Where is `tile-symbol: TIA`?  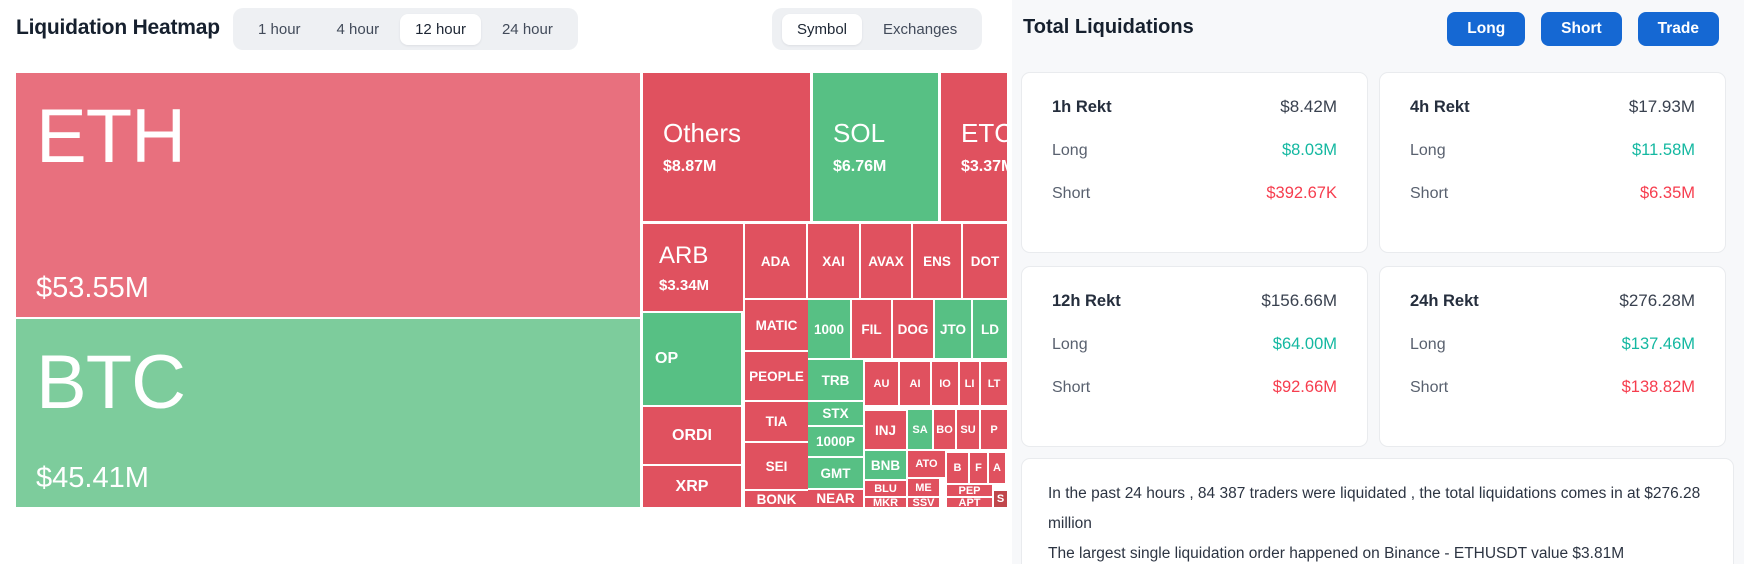
tile-symbol: TIA is located at coordinates (776, 421).